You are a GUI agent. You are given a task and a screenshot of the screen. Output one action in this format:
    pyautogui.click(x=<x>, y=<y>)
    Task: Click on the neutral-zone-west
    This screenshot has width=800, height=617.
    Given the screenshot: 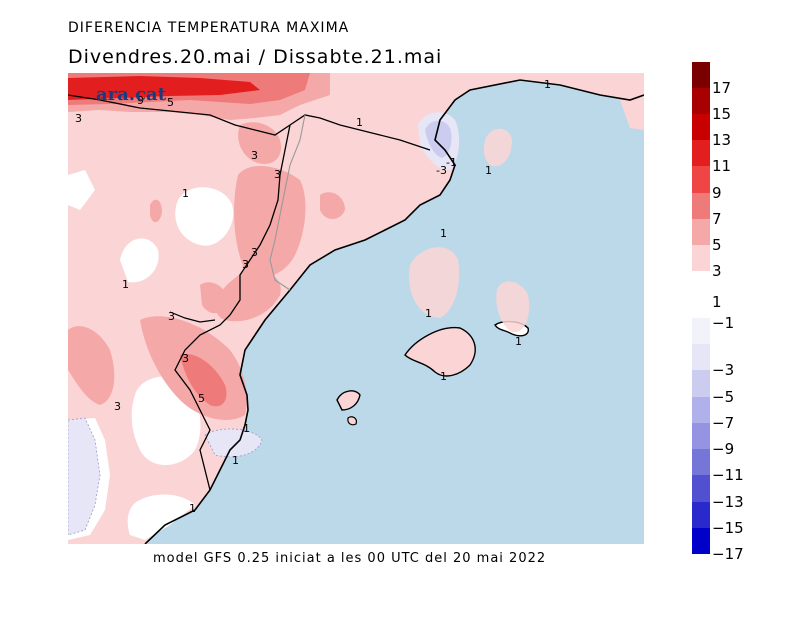 What is the action you would take?
    pyautogui.click(x=139, y=260)
    